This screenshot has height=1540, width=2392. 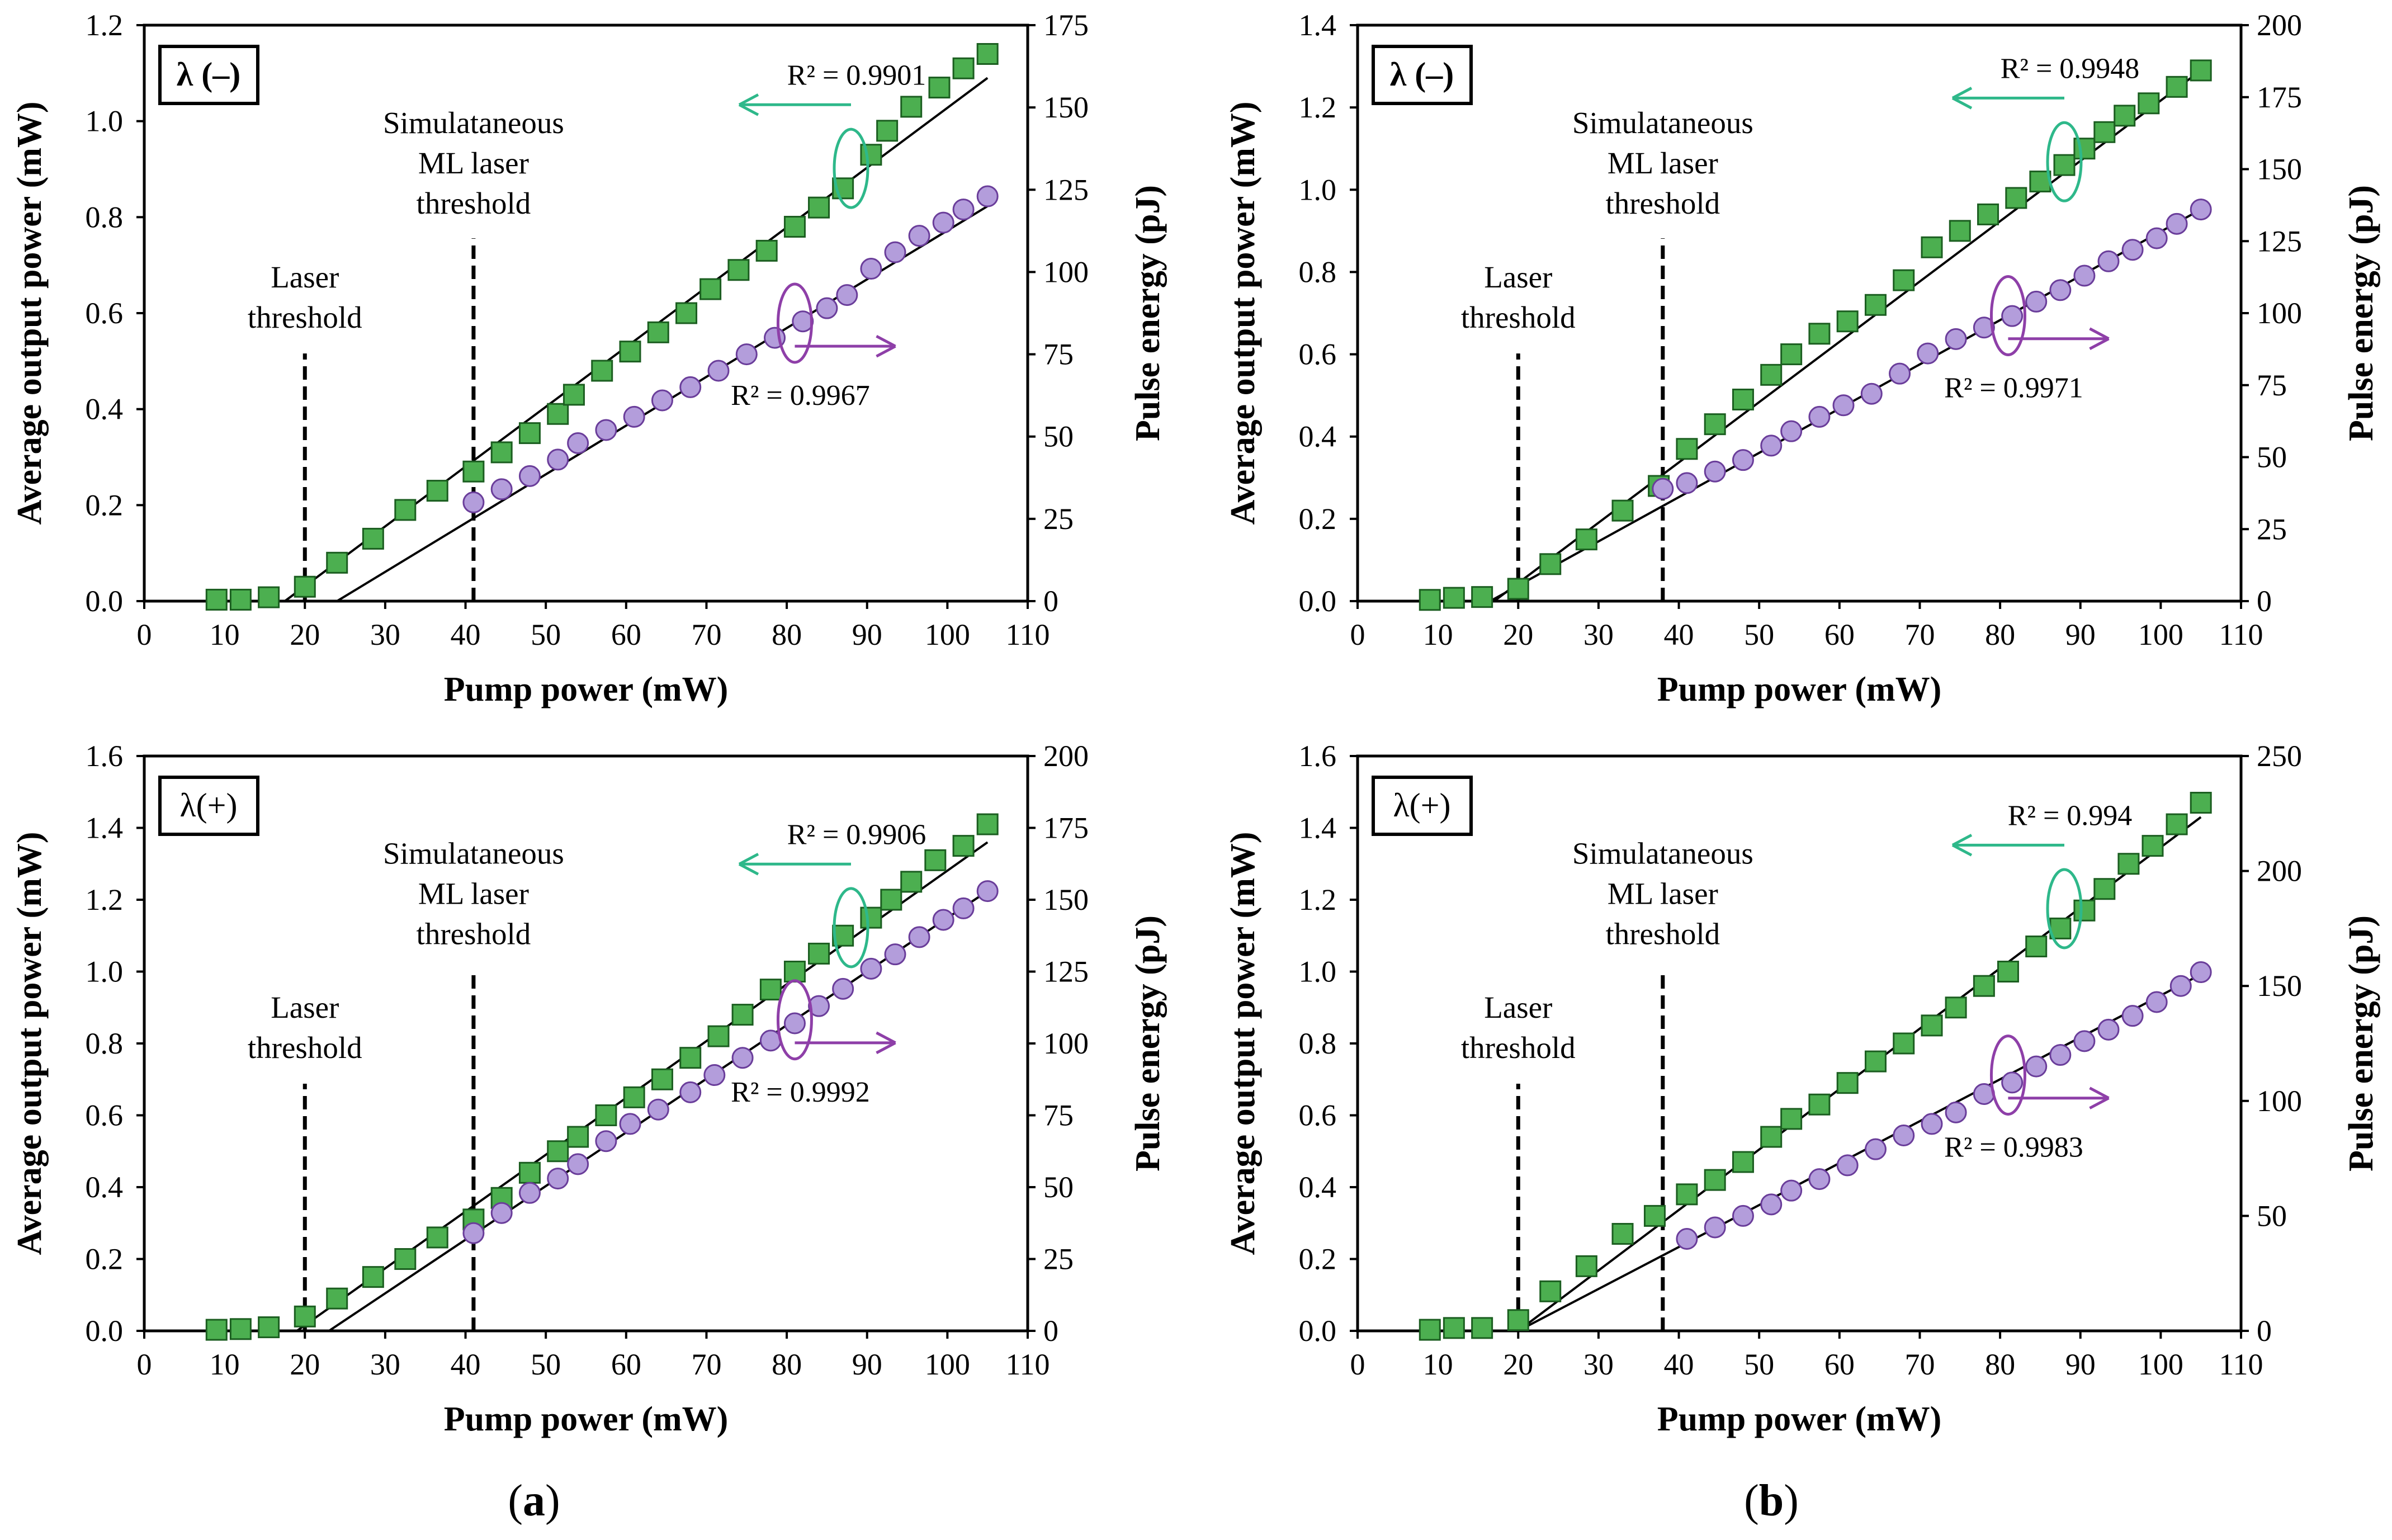 I want to click on y-right-axis-title: Pulse energy (pJ), so click(x=2361, y=313).